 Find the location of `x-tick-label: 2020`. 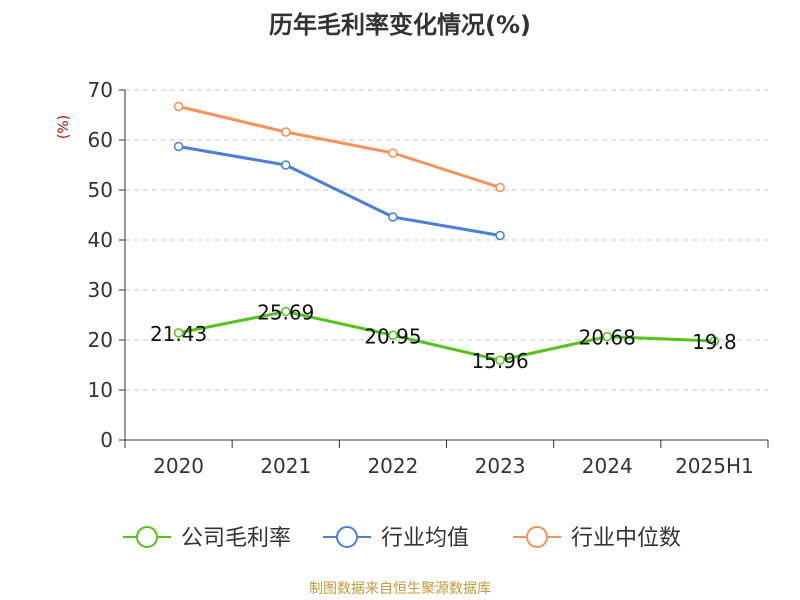

x-tick-label: 2020 is located at coordinates (178, 466).